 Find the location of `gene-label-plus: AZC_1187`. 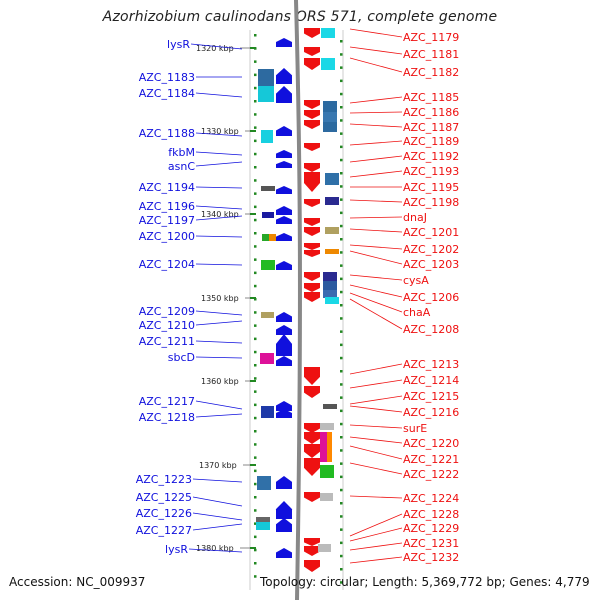

gene-label-plus: AZC_1187 is located at coordinates (431, 127).